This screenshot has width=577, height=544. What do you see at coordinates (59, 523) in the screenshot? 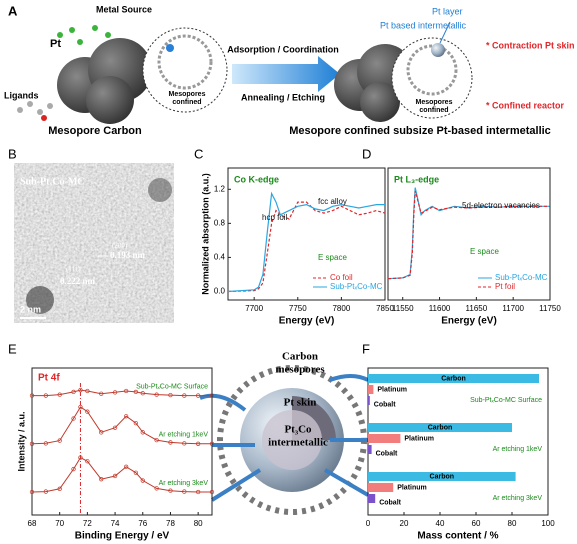
I see `x-tick-label: 70` at bounding box center [59, 523].